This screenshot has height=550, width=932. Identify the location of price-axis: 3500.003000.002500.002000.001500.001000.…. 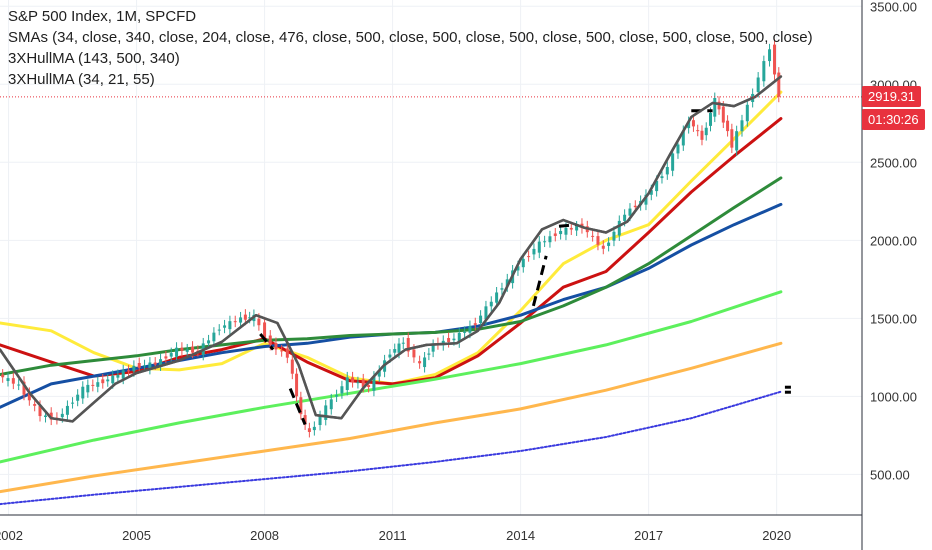
(889, 275).